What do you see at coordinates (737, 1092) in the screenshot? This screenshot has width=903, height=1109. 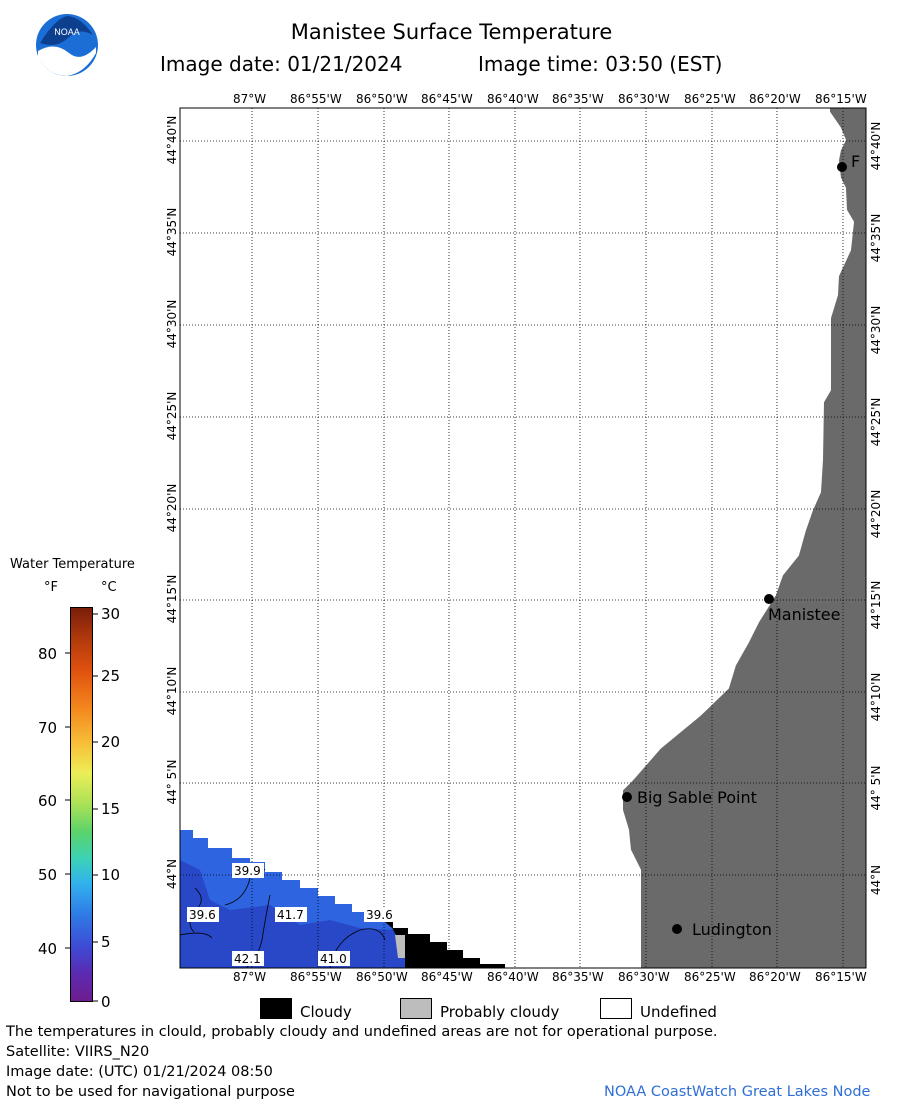 I see `credit-text: NOAA CoastWatch Great Lakes Node` at bounding box center [737, 1092].